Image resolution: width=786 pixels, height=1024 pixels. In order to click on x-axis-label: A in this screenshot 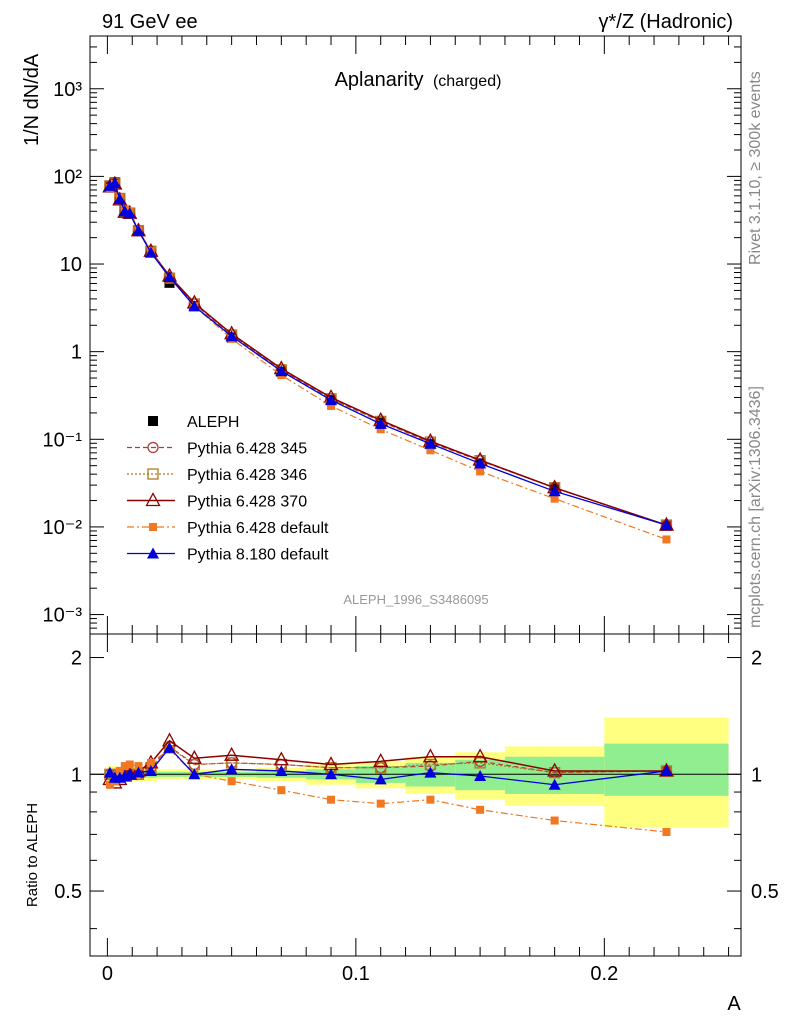, I will do `click(734, 1004)`.